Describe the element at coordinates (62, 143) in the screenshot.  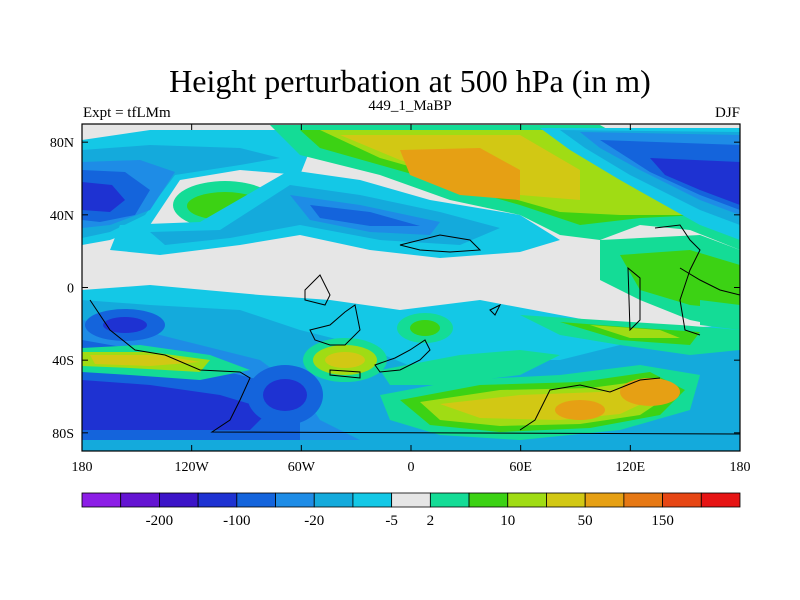
I see `y-tick-label: 80N` at that location.